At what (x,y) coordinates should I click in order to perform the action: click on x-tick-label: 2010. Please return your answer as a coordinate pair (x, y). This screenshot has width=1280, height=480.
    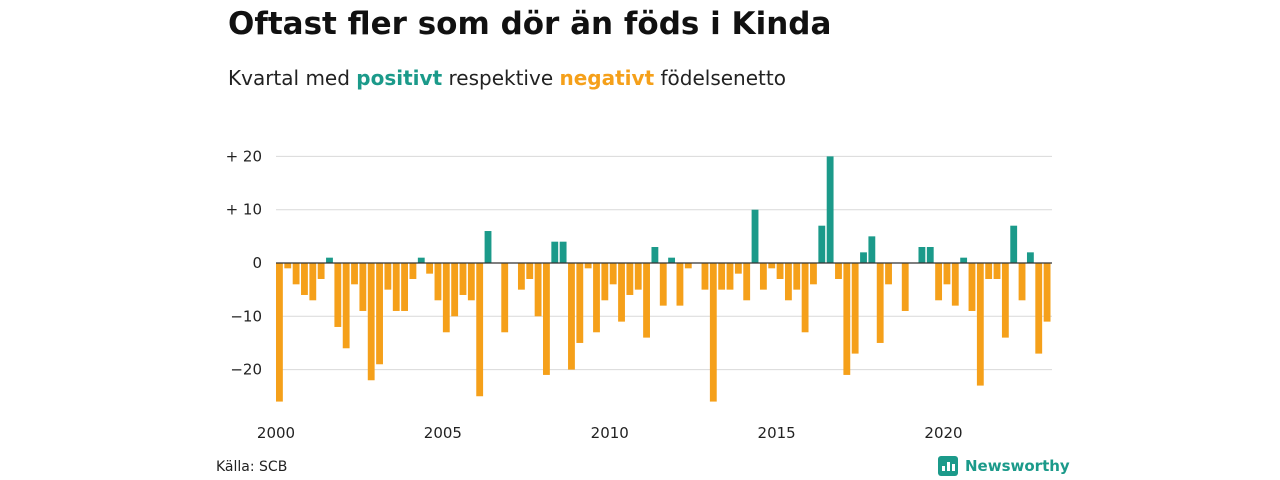
    Looking at the image, I should click on (610, 433).